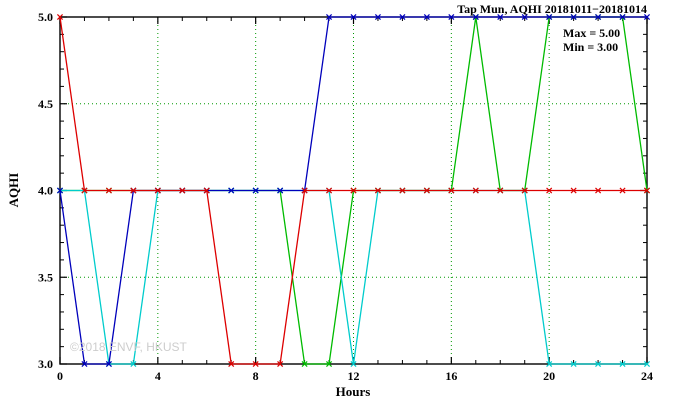 Image resolution: width=674 pixels, height=409 pixels. What do you see at coordinates (45, 104) in the screenshot?
I see `y-tick-label: 4.5` at bounding box center [45, 104].